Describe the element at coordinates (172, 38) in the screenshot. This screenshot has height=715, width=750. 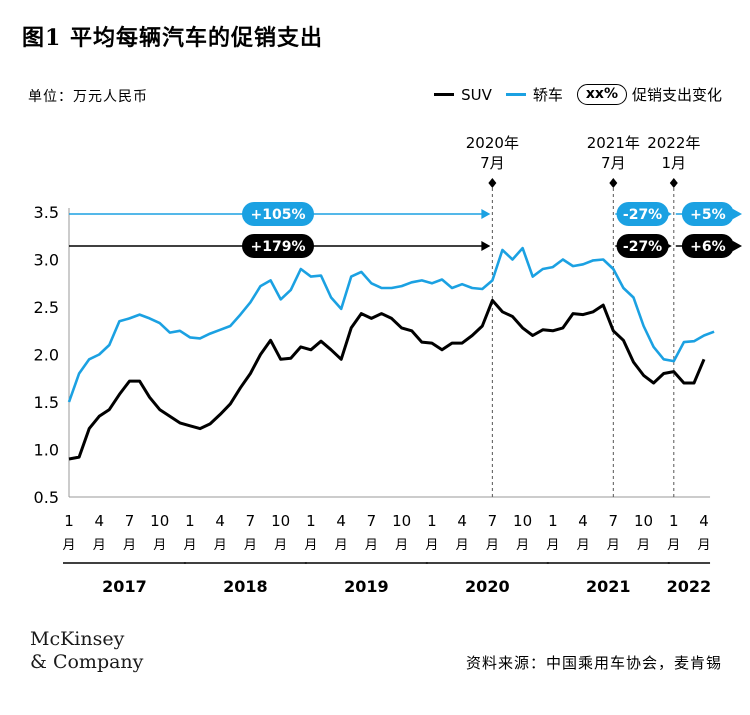
I see `chart-title: 图1 平均每辆汽车的促销支出` at that location.